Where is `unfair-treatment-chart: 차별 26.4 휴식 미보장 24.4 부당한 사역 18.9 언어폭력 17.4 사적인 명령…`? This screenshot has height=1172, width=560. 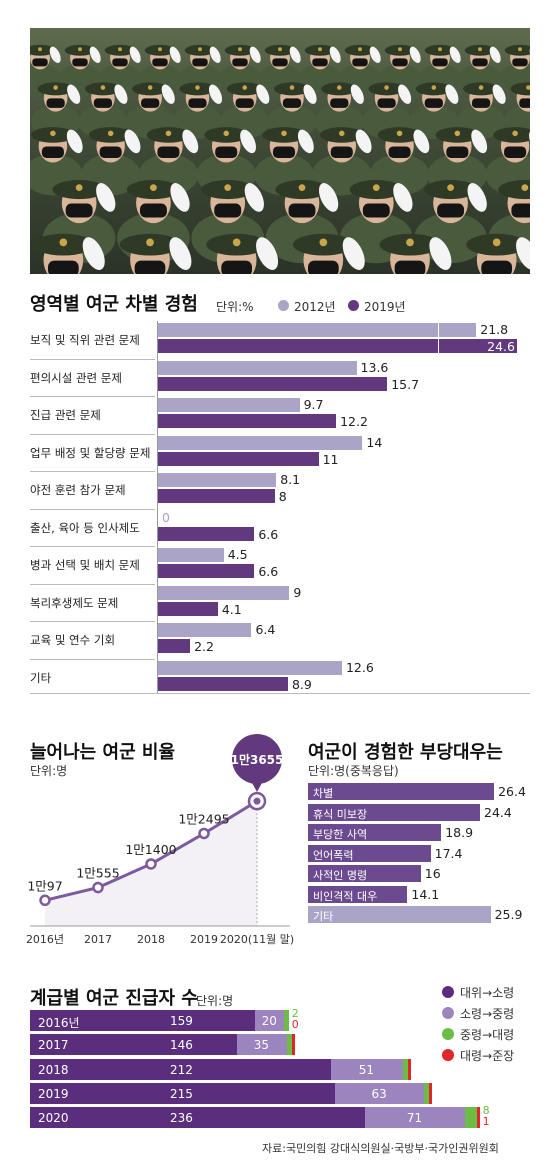 unfair-treatment-chart: 차별 26.4 휴식 미보장 24.4 부당한 사역 18.9 언어폭력 17.4 사적인 명령… is located at coordinates (417, 853).